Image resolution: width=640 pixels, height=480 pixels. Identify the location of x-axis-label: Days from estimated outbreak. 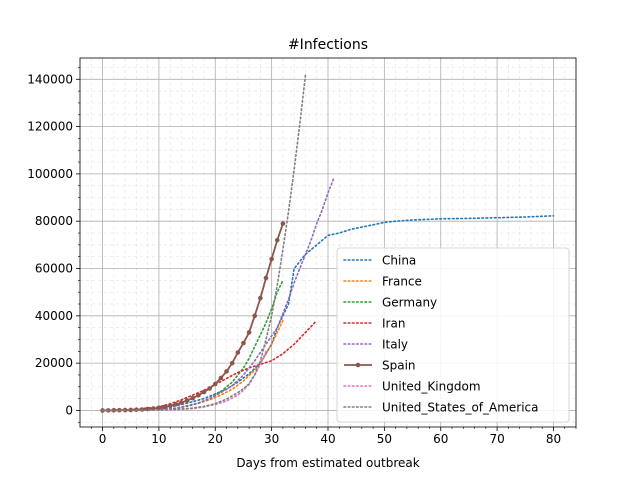
(327, 463).